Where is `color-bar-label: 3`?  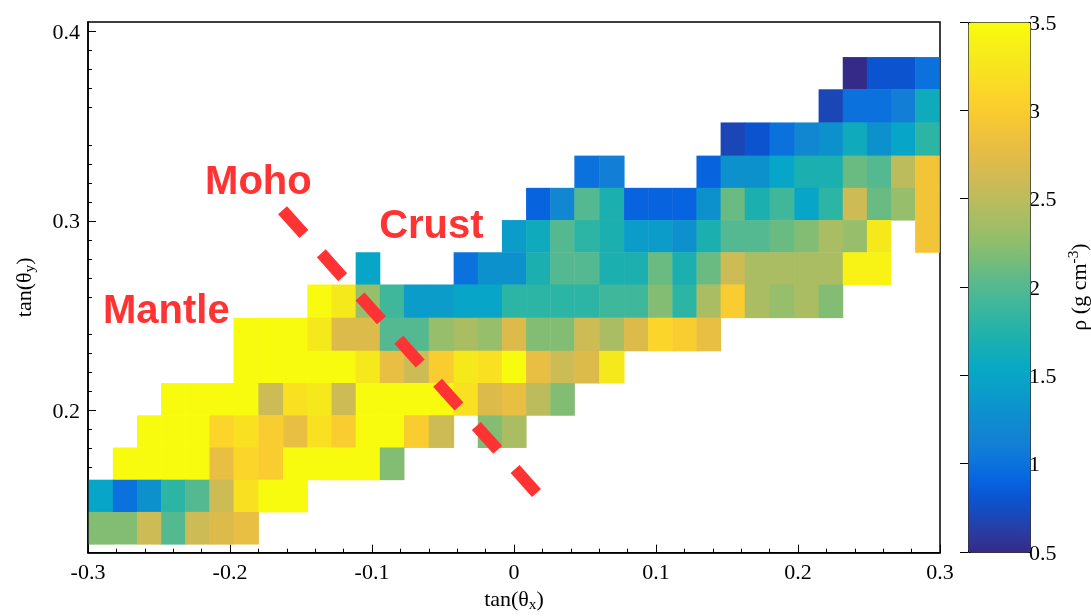
color-bar-label: 3 is located at coordinates (1034, 110).